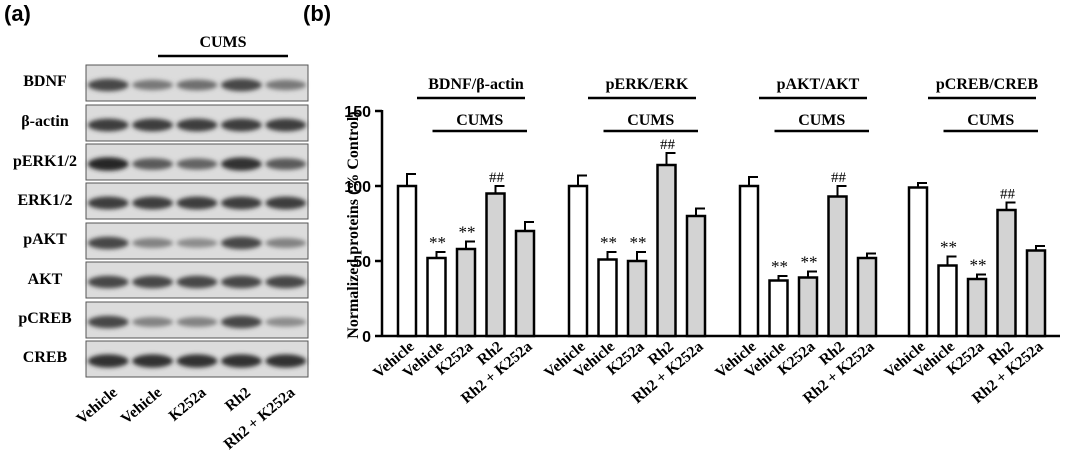  What do you see at coordinates (45, 318) in the screenshot?
I see `blot-label-pcreb: pCREB` at bounding box center [45, 318].